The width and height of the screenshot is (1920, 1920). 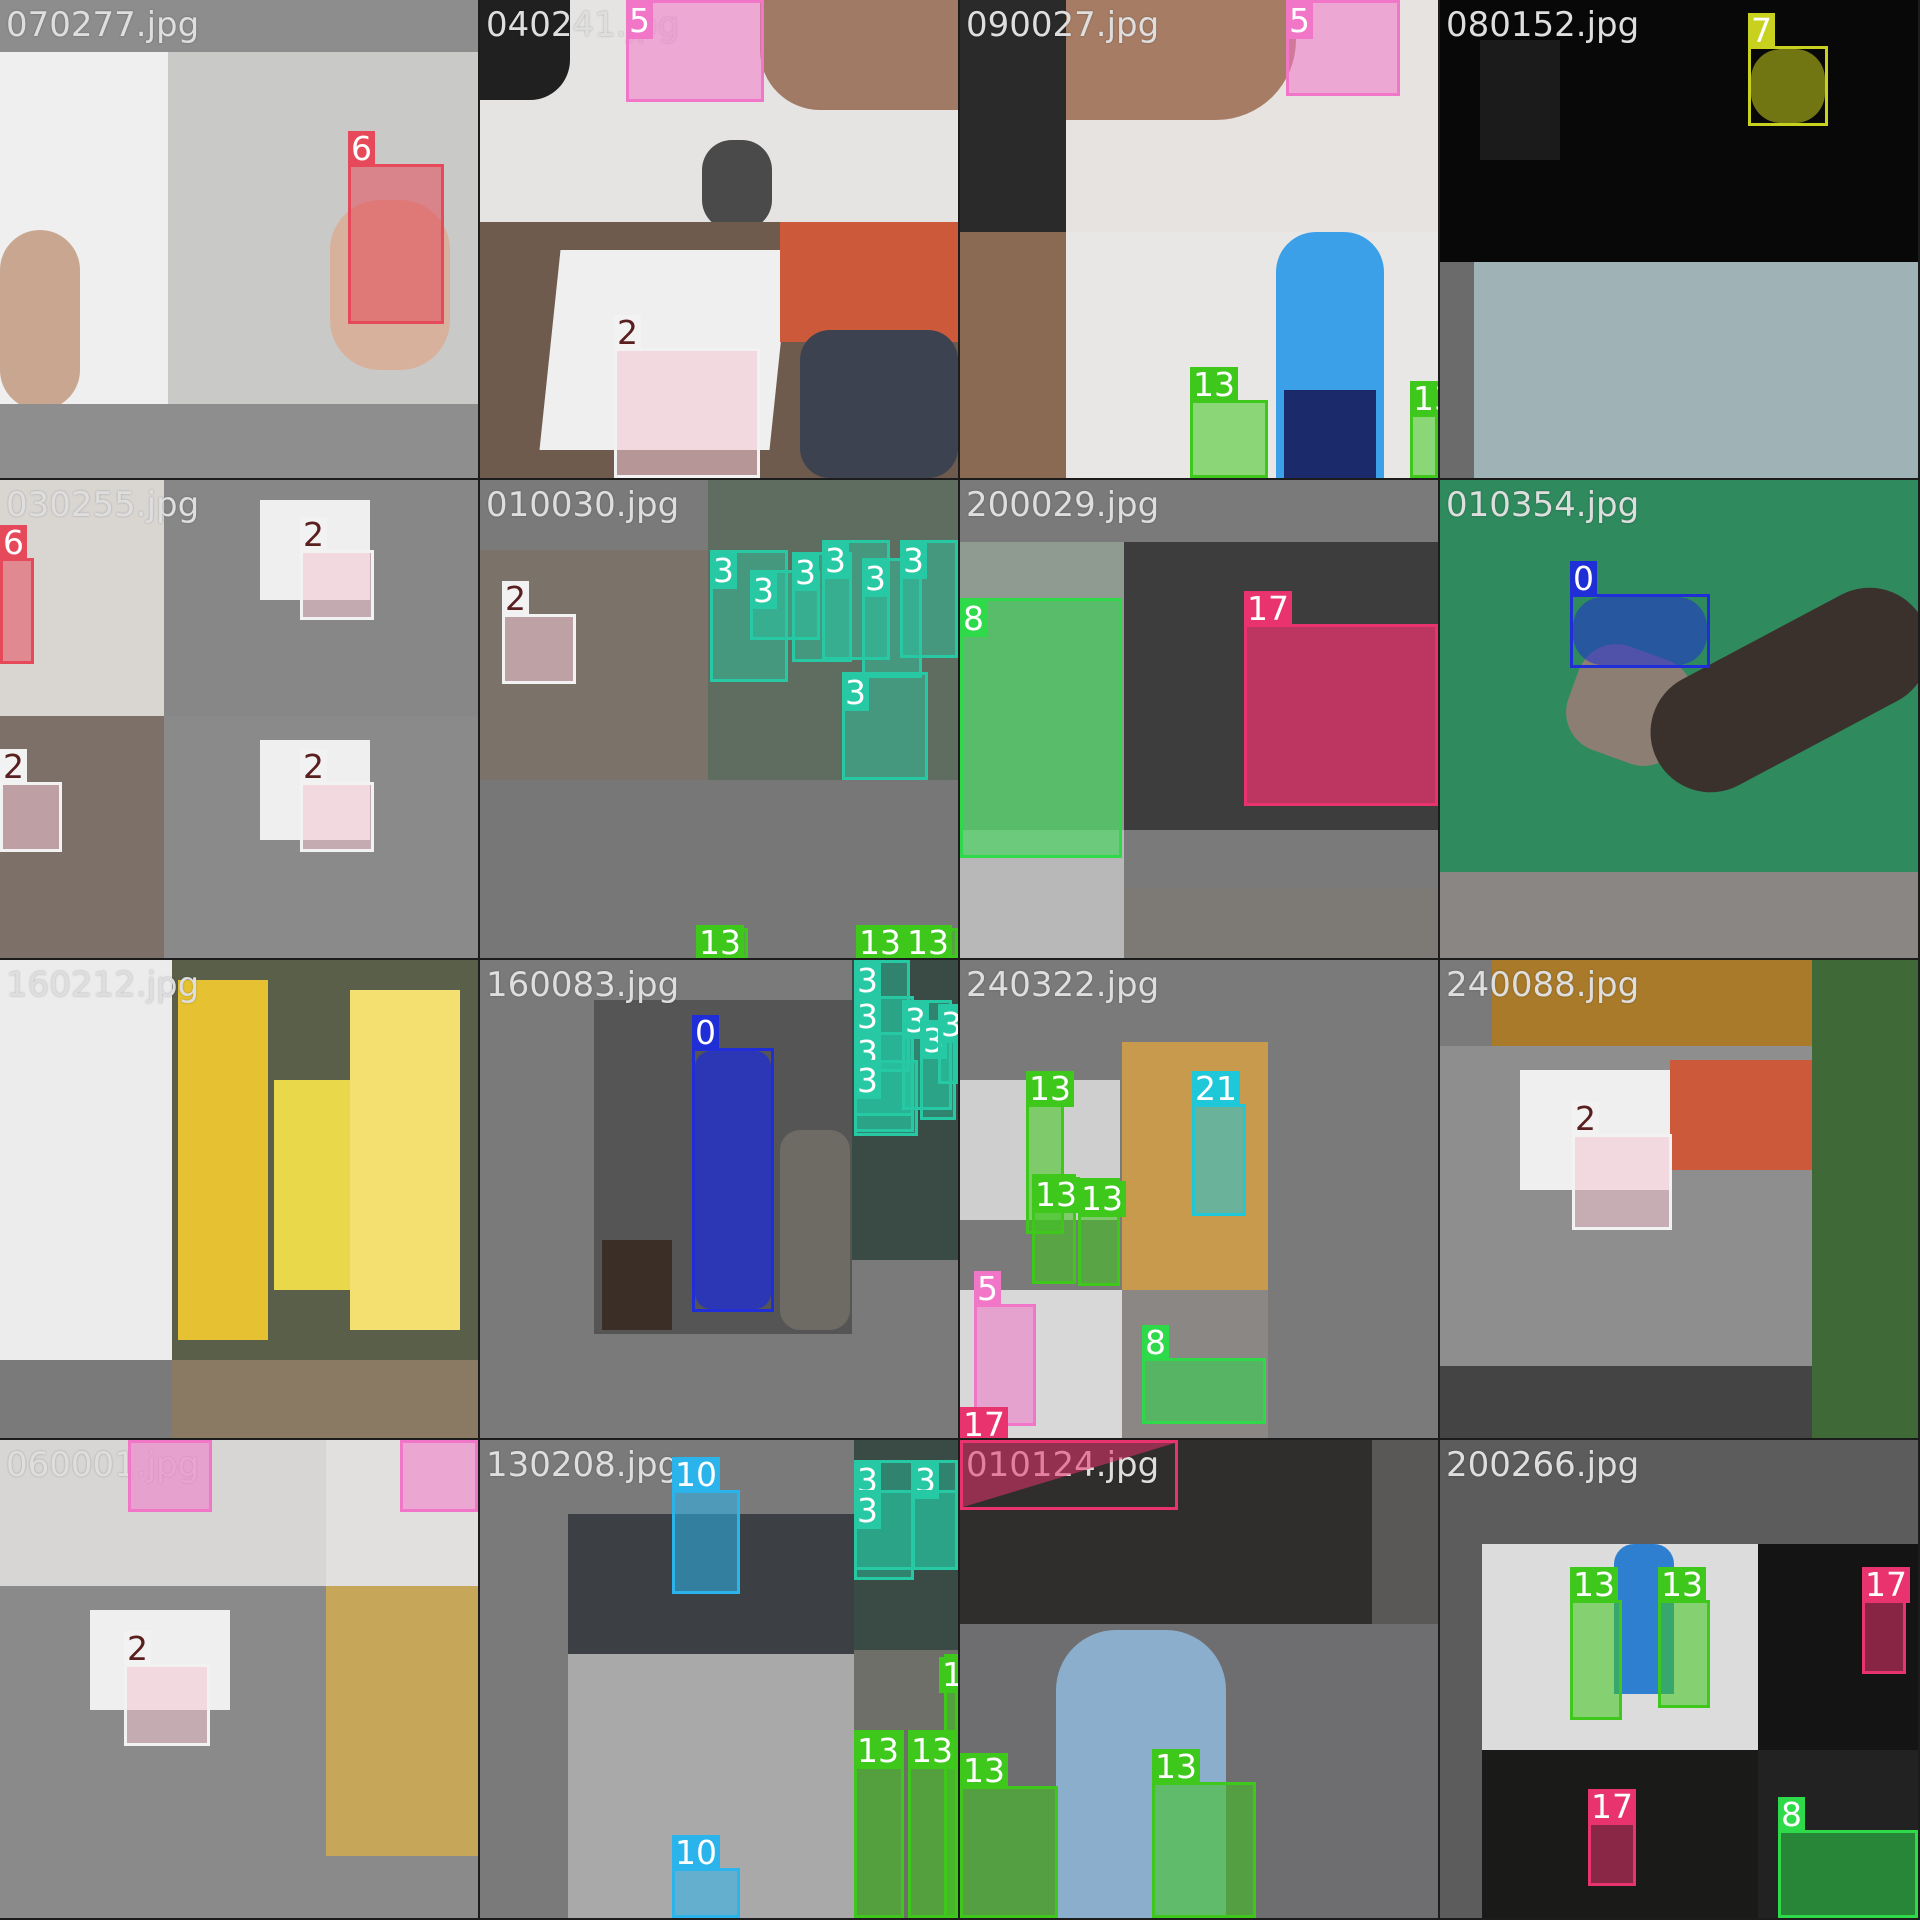 What do you see at coordinates (1543, 1465) in the screenshot?
I see `tile-filename: 200266.jpg` at bounding box center [1543, 1465].